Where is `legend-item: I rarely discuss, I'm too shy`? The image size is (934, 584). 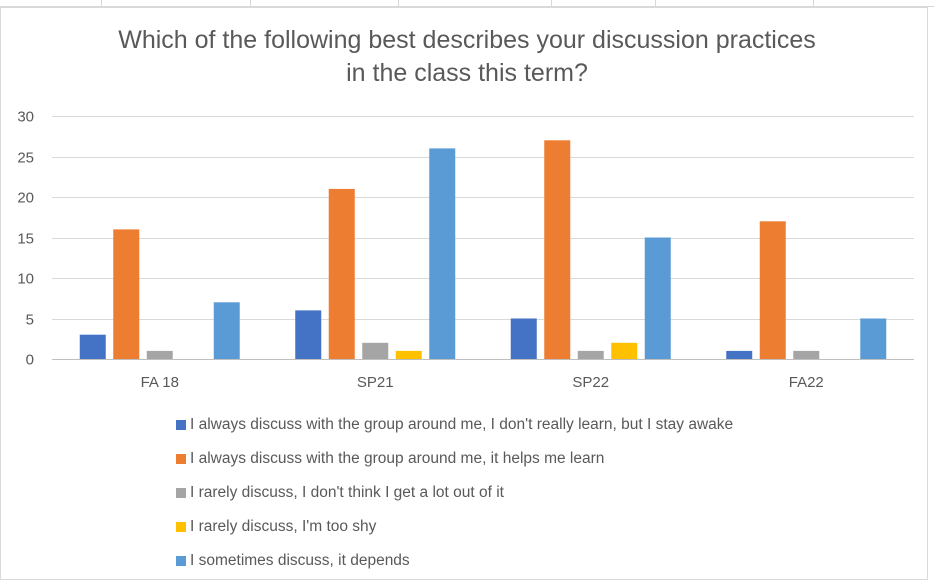 legend-item: I rarely discuss, I'm too shy is located at coordinates (454, 527).